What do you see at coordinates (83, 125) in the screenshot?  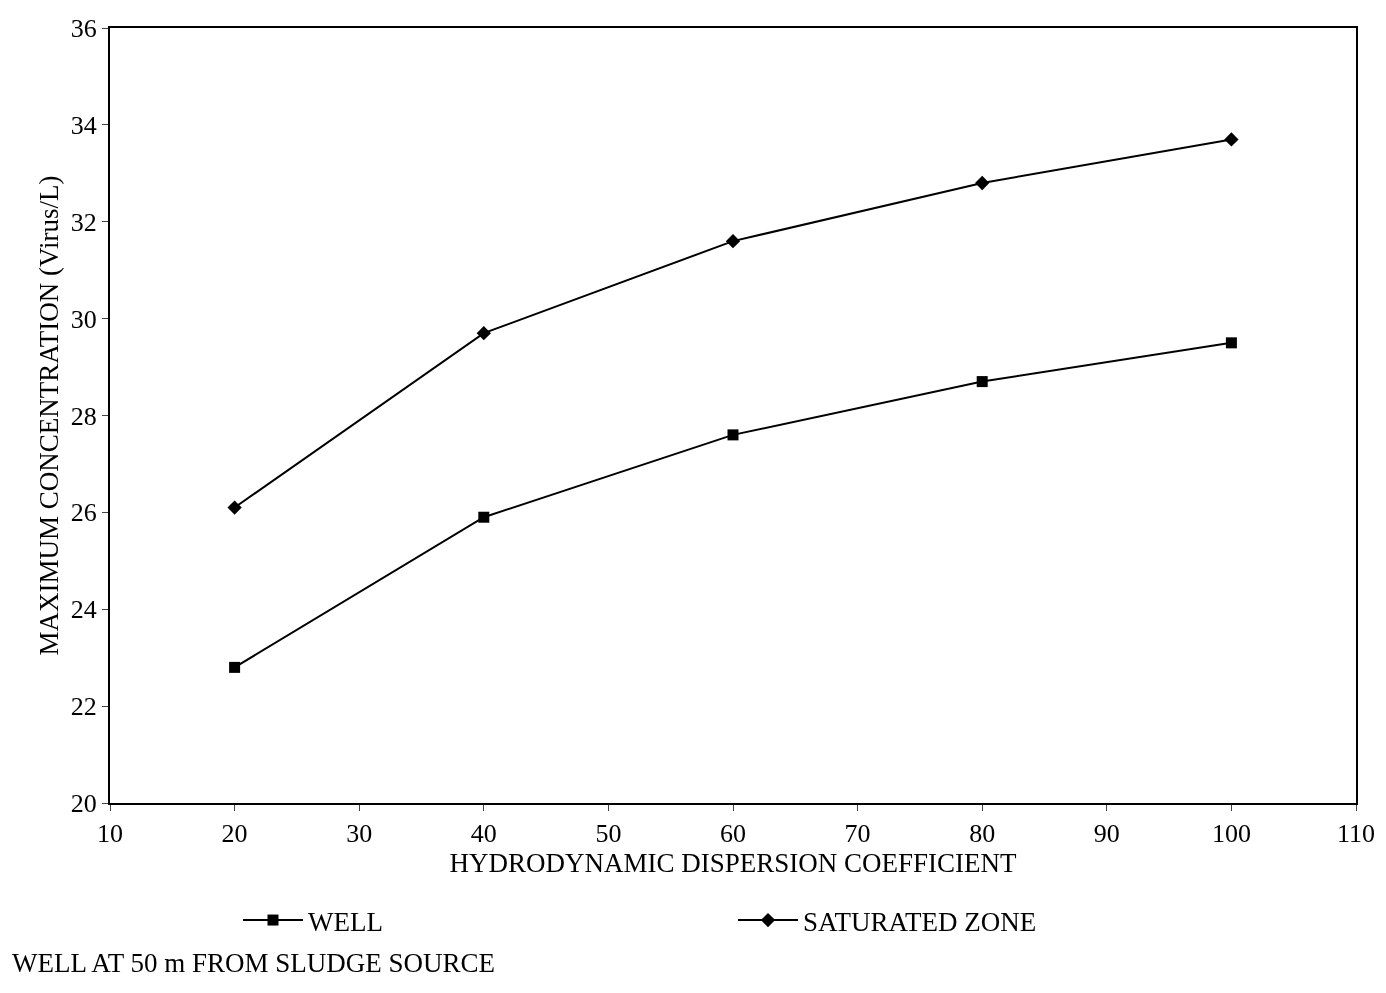 I see `y-tick-label: 34` at bounding box center [83, 125].